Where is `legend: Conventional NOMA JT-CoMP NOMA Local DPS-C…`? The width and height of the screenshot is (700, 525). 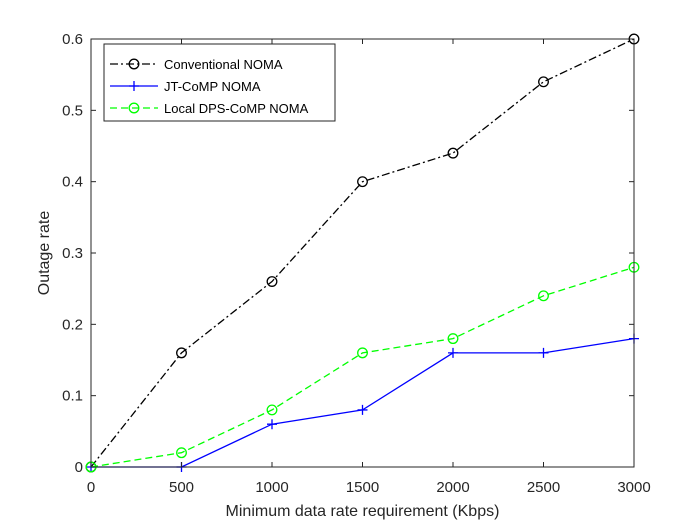 legend: Conventional NOMA JT-CoMP NOMA Local DPS-C… is located at coordinates (219, 82).